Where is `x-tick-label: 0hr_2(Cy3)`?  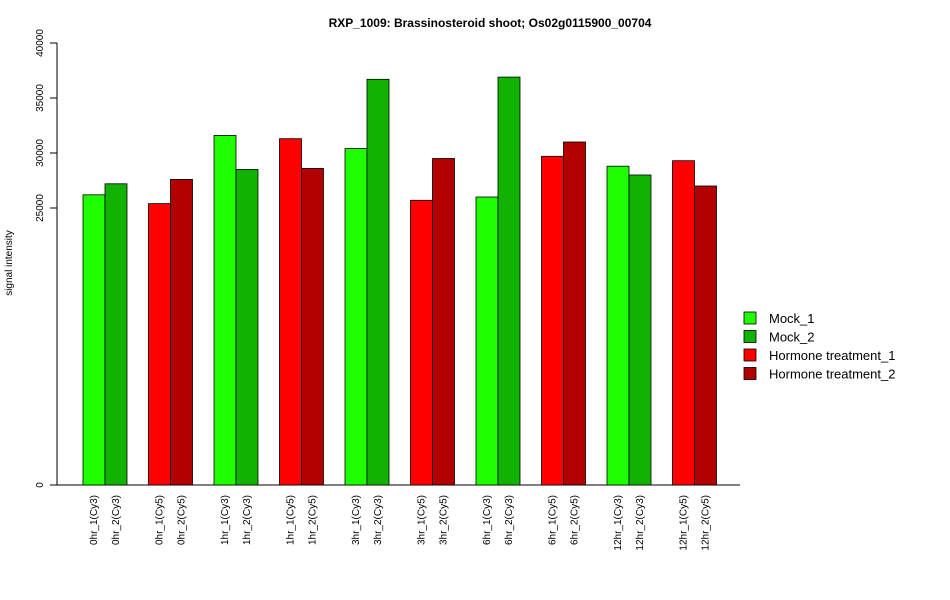
x-tick-label: 0hr_2(Cy3) is located at coordinates (116, 520).